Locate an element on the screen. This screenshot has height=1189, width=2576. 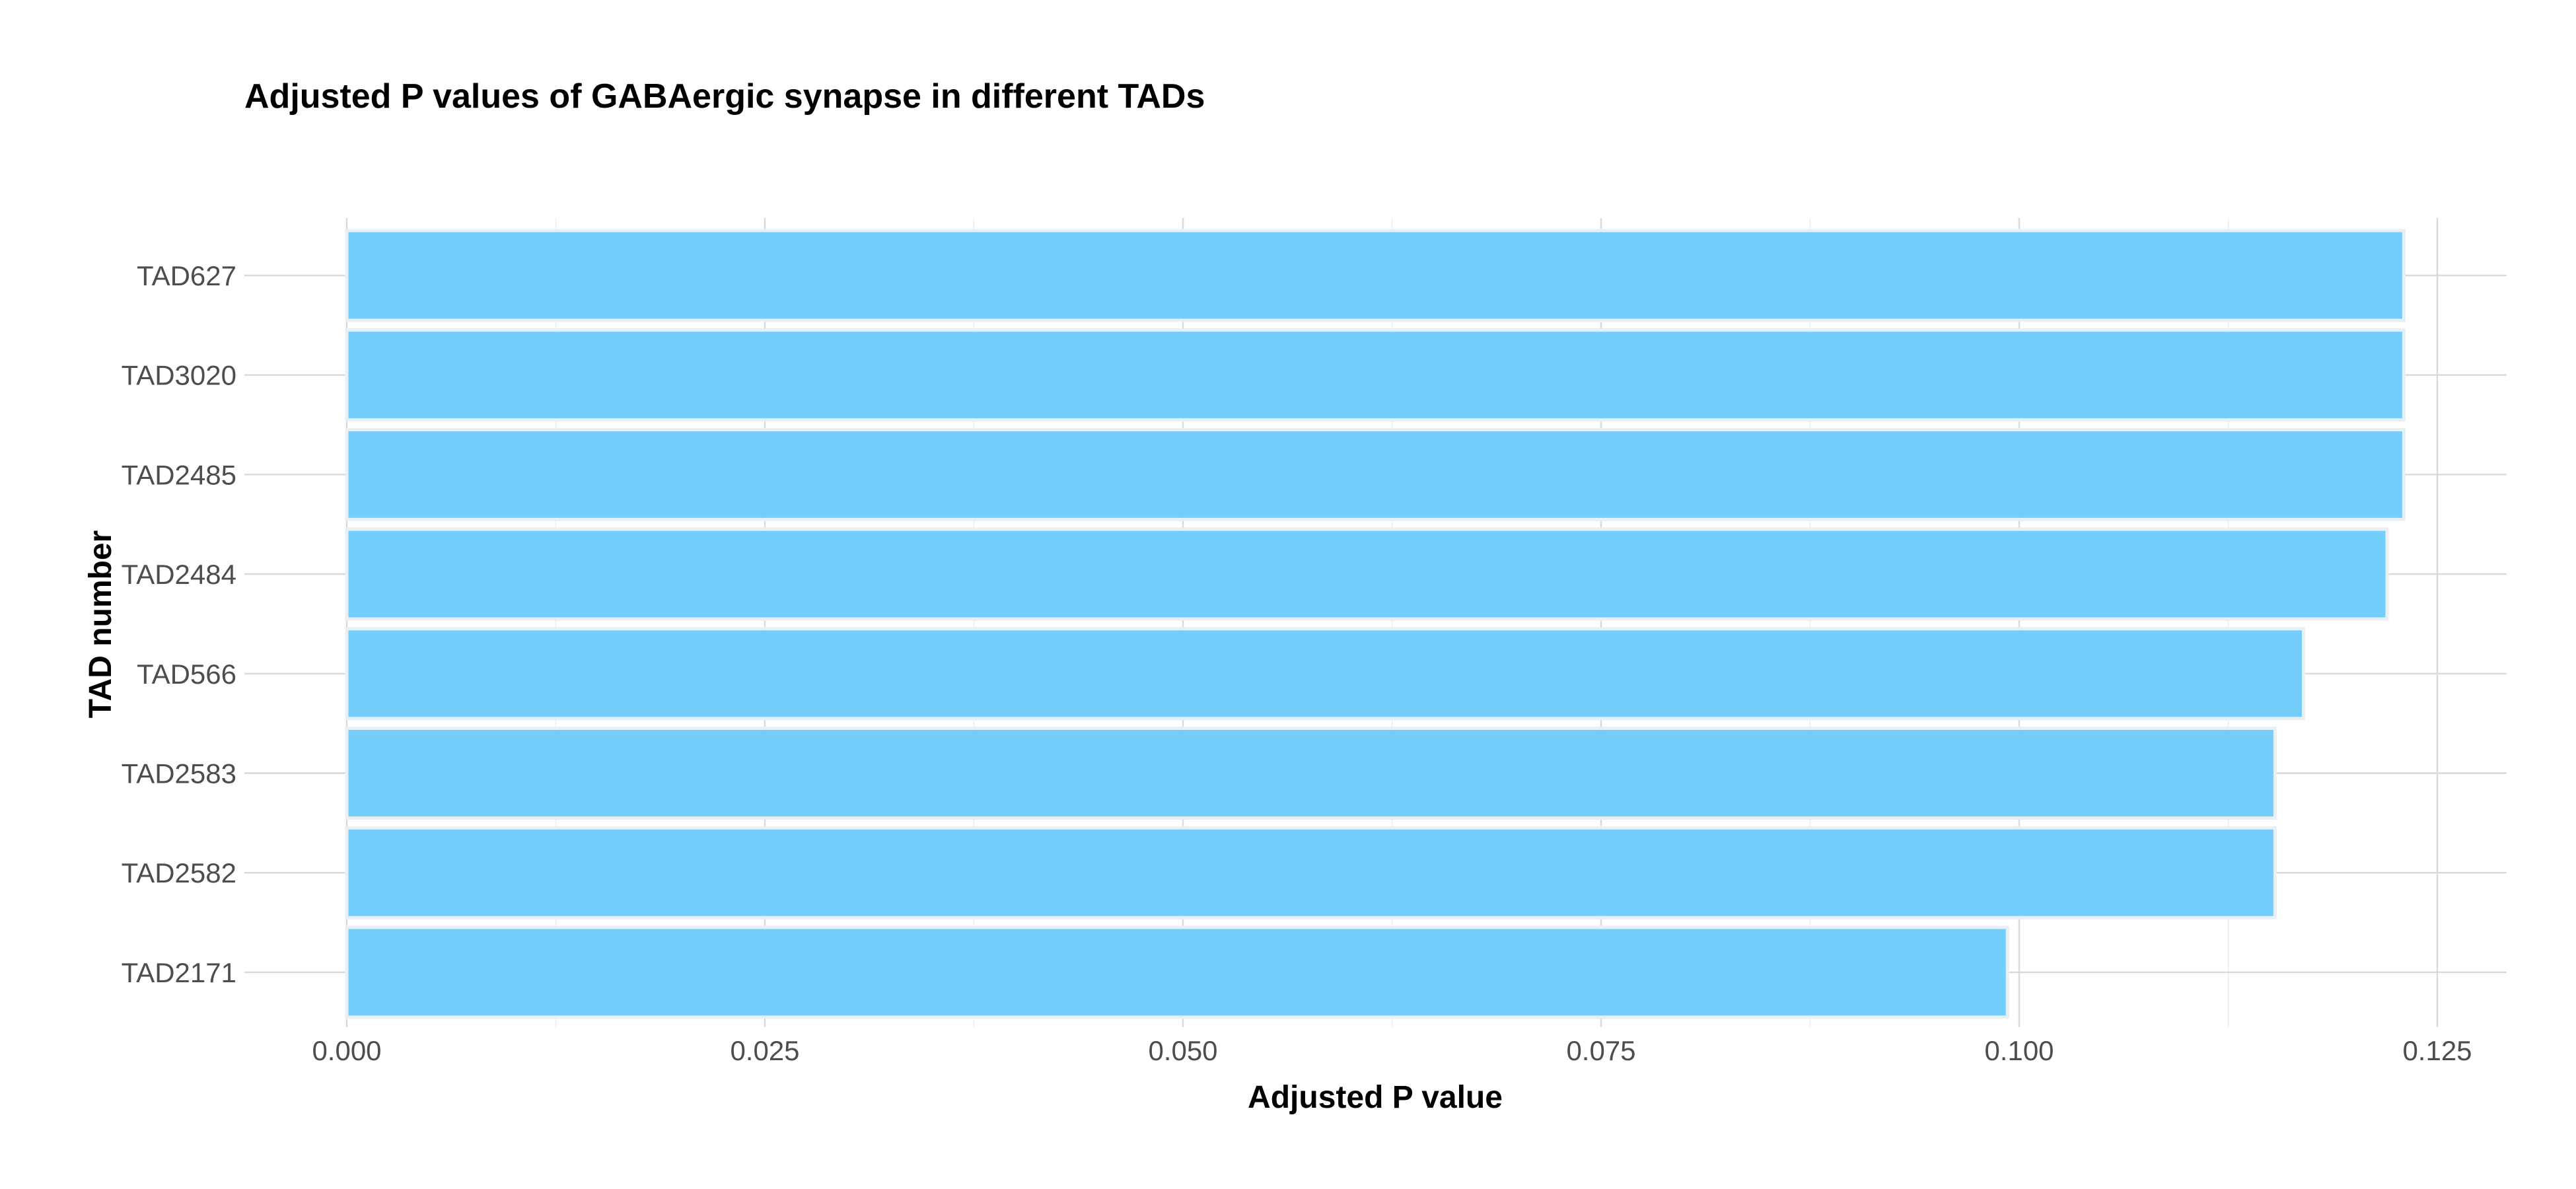
x-tick-label: 0.125 is located at coordinates (2437, 1050).